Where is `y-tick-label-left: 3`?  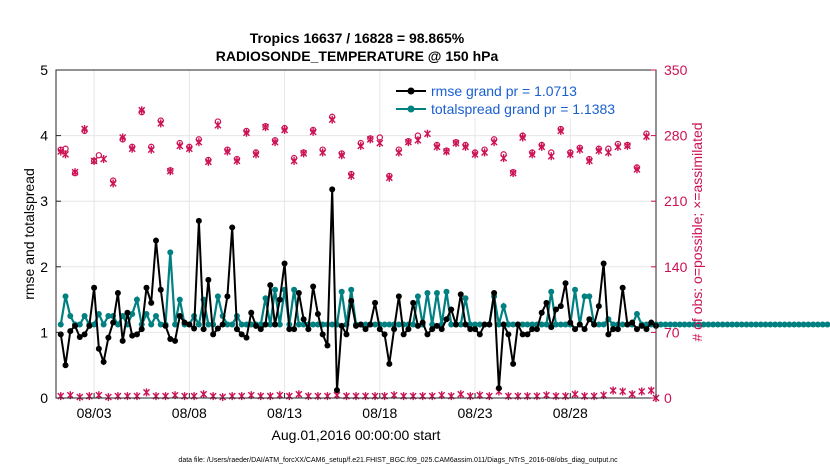 y-tick-label-left: 3 is located at coordinates (44, 201).